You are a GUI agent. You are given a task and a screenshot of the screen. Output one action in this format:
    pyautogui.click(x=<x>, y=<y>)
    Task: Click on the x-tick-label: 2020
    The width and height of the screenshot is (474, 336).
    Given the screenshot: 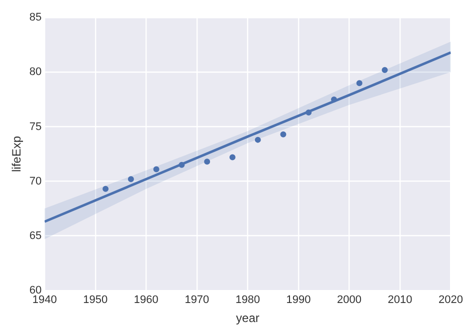 What is the action you would take?
    pyautogui.click(x=451, y=300)
    